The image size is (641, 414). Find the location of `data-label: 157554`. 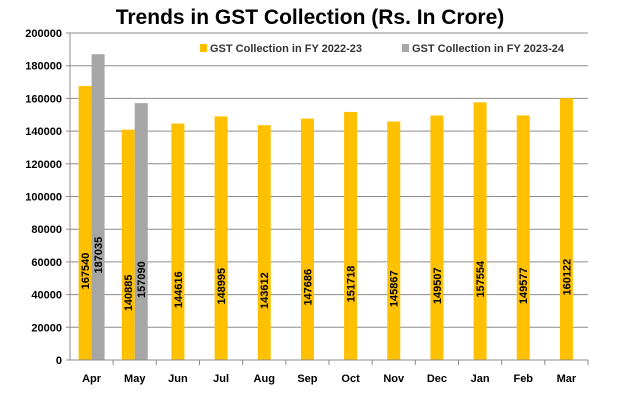

data-label: 157554 is located at coordinates (481, 279).